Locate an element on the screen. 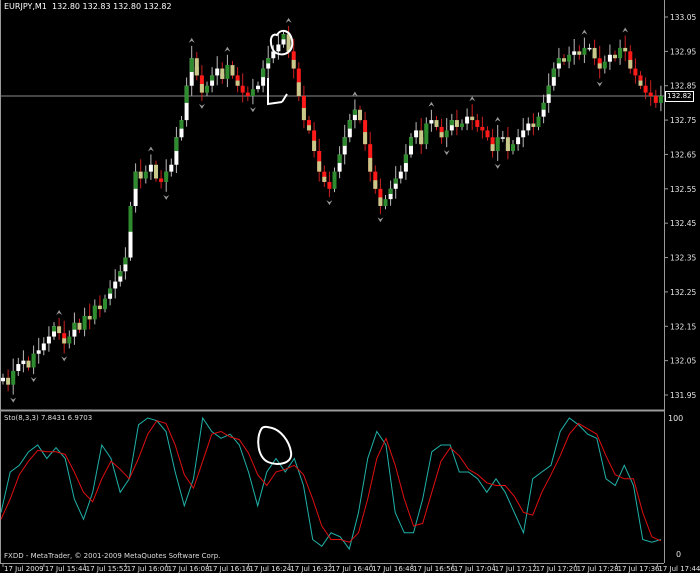  symbol-title: EURJPY,M1 is located at coordinates (25, 6).